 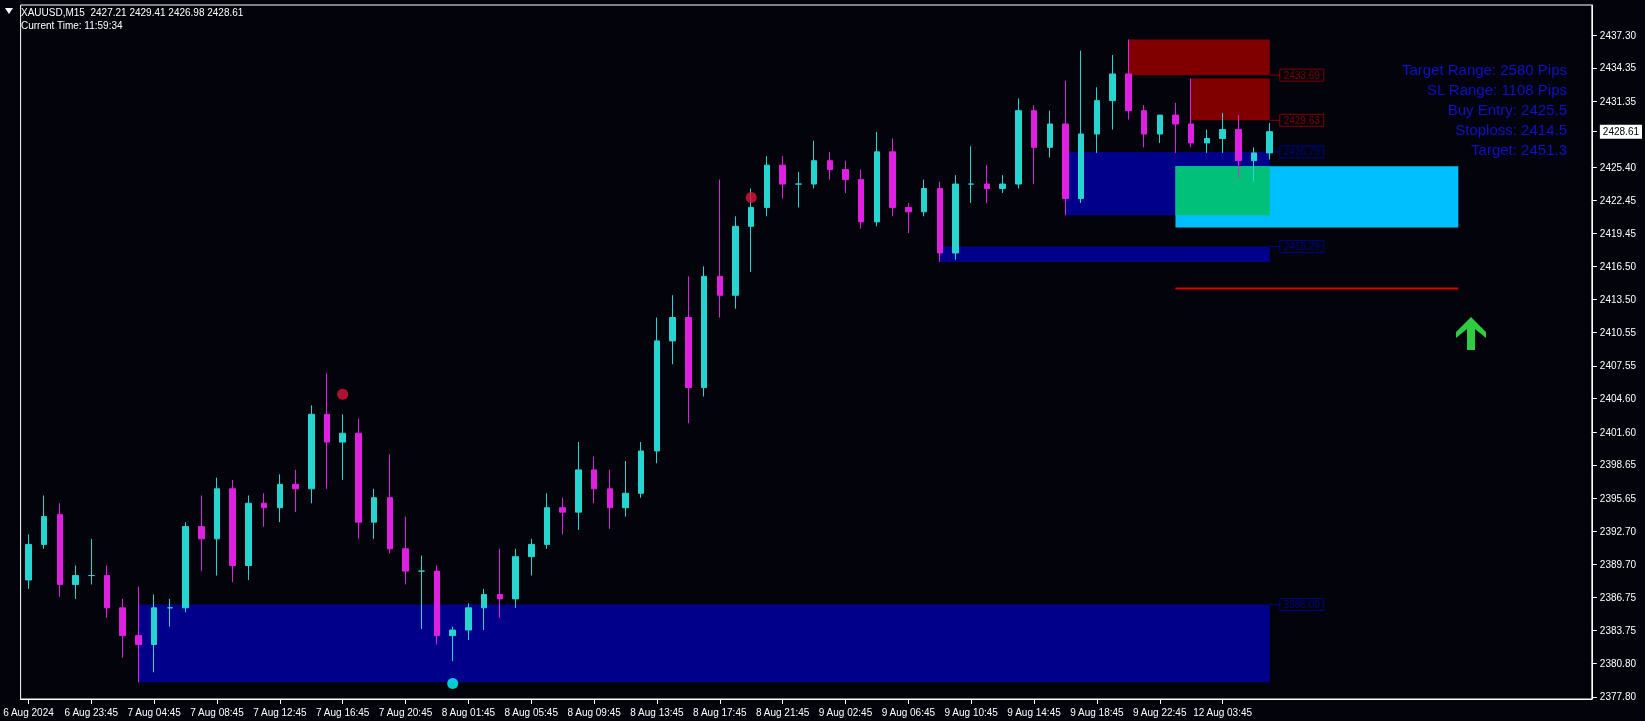 What do you see at coordinates (91, 712) in the screenshot?
I see `x-tick-label: 6 Aug 23:45` at bounding box center [91, 712].